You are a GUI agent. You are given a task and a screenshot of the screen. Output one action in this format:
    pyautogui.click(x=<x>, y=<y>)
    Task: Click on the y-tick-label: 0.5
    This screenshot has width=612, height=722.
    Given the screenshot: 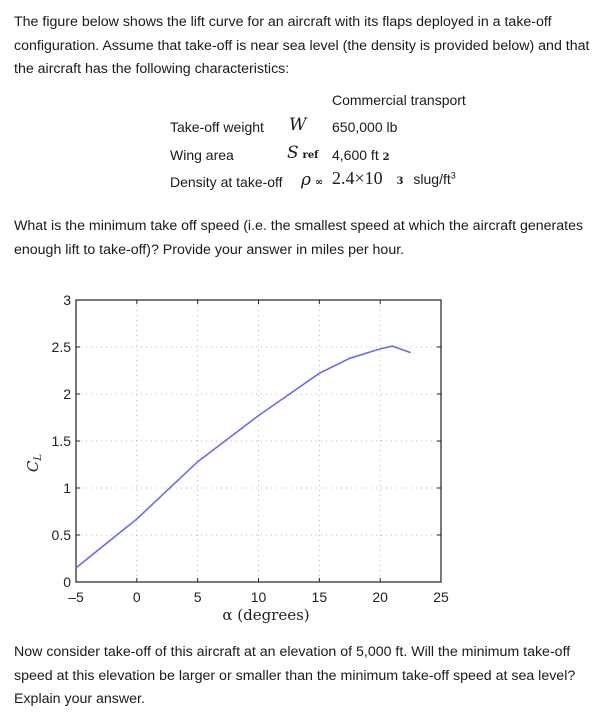 What is the action you would take?
    pyautogui.click(x=62, y=535)
    